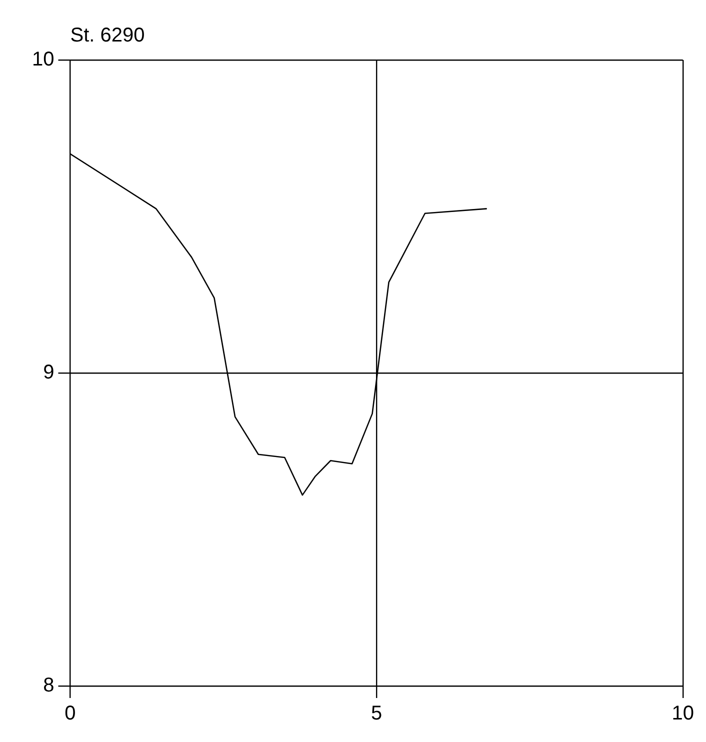 The height and width of the screenshot is (742, 706). Describe the element at coordinates (70, 713) in the screenshot. I see `x-tick-label: 0` at that location.